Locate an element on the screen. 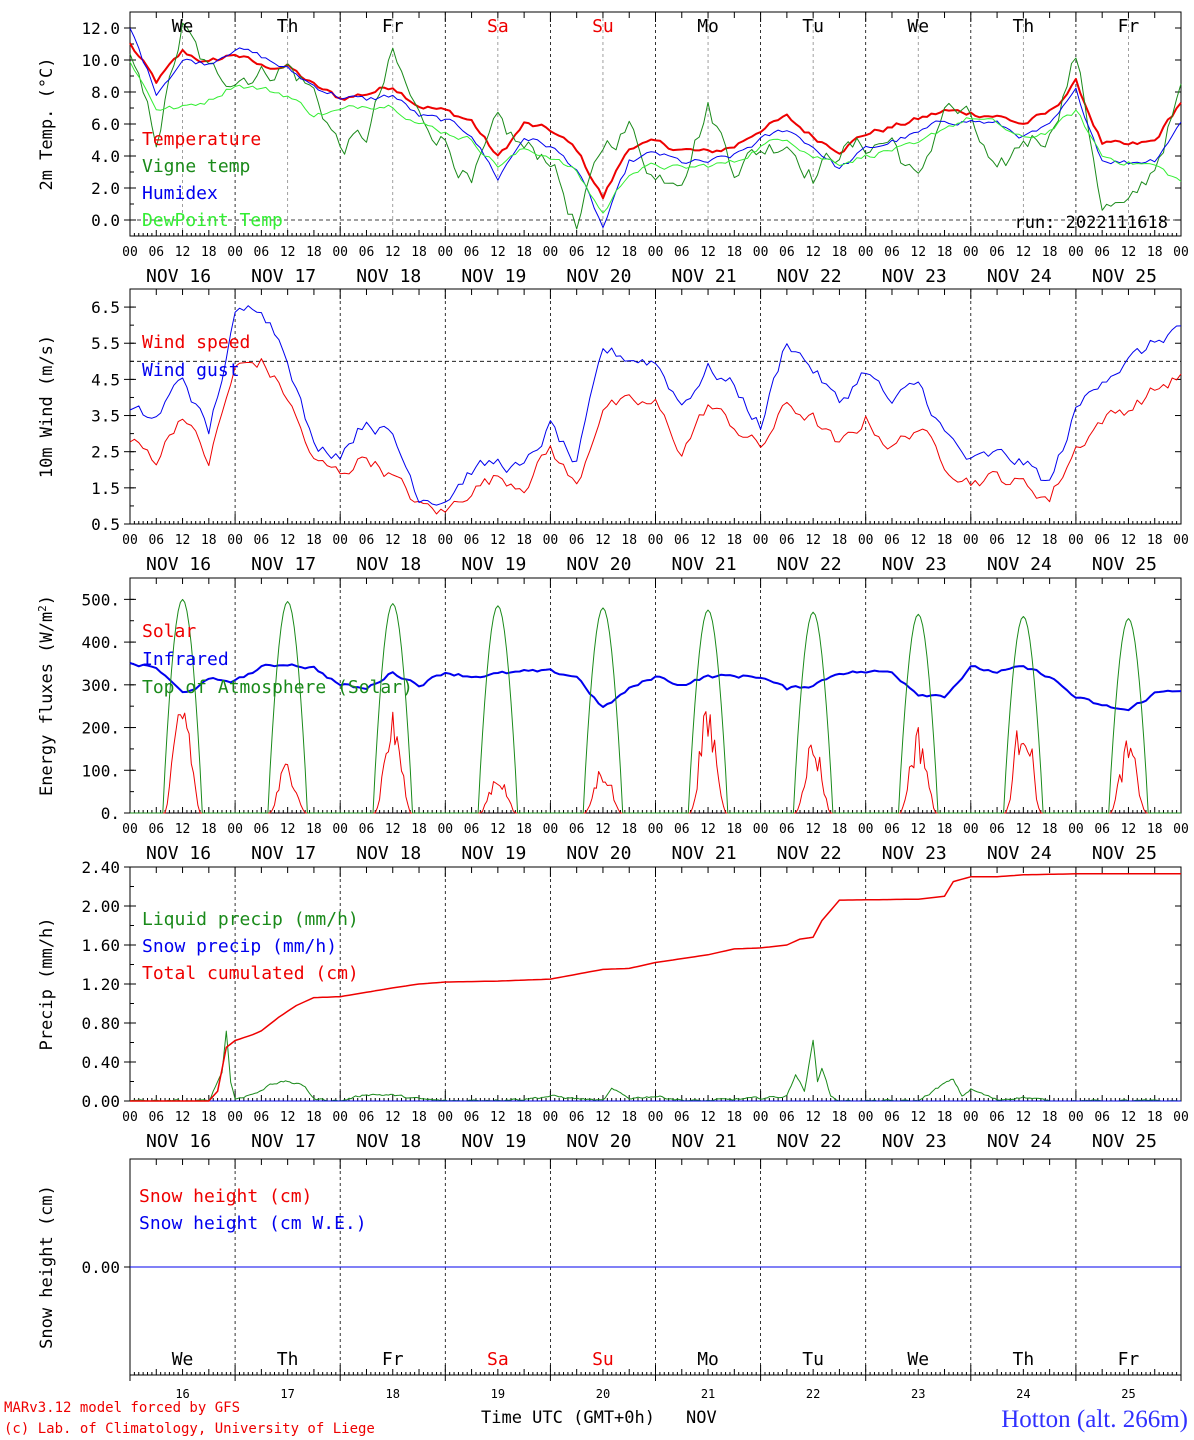 This screenshot has width=1194, height=1440. weekday-label: Sa is located at coordinates (498, 1359).